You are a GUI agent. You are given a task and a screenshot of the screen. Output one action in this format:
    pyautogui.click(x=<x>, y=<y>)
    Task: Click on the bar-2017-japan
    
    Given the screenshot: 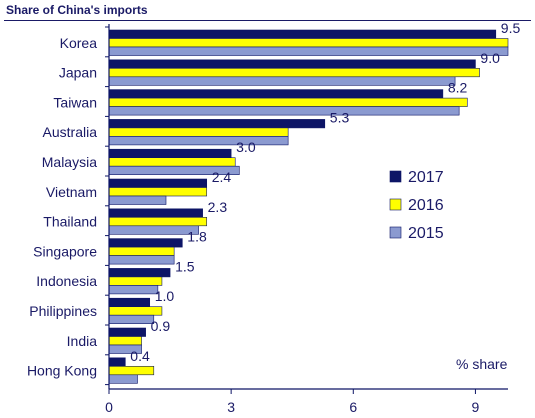 What is the action you would take?
    pyautogui.click(x=292, y=64)
    